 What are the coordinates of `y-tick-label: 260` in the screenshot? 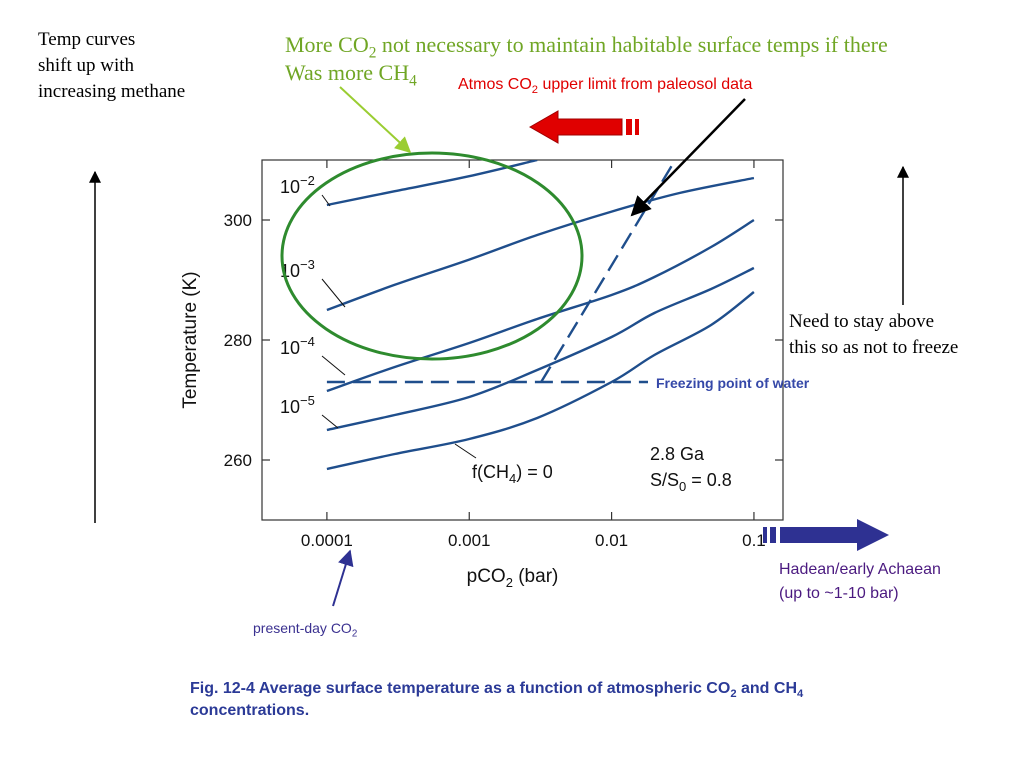 It's located at (238, 460).